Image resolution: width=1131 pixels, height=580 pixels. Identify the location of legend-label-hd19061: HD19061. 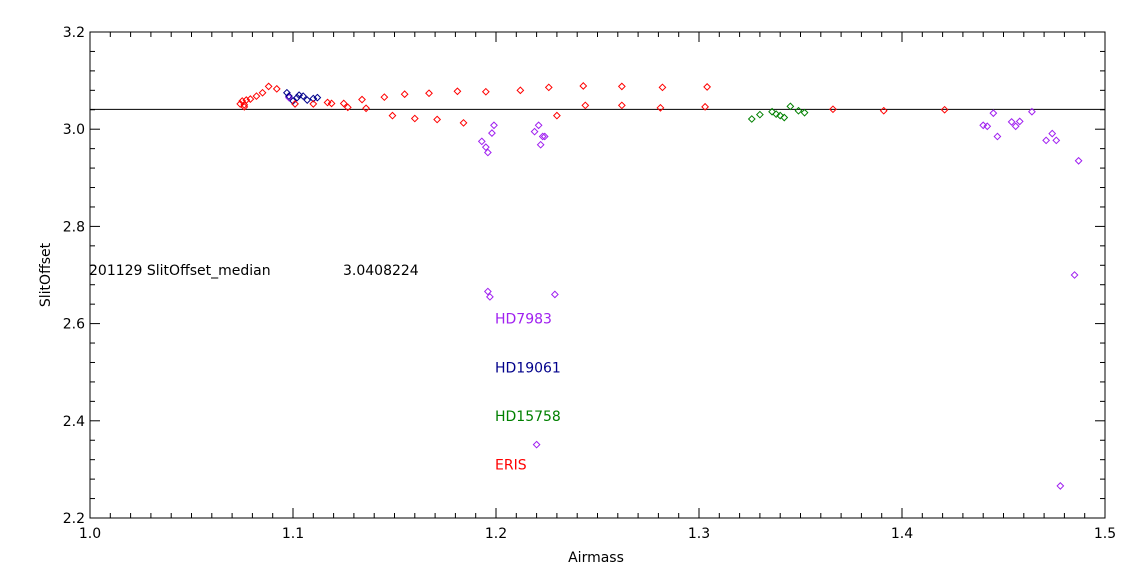
(528, 368).